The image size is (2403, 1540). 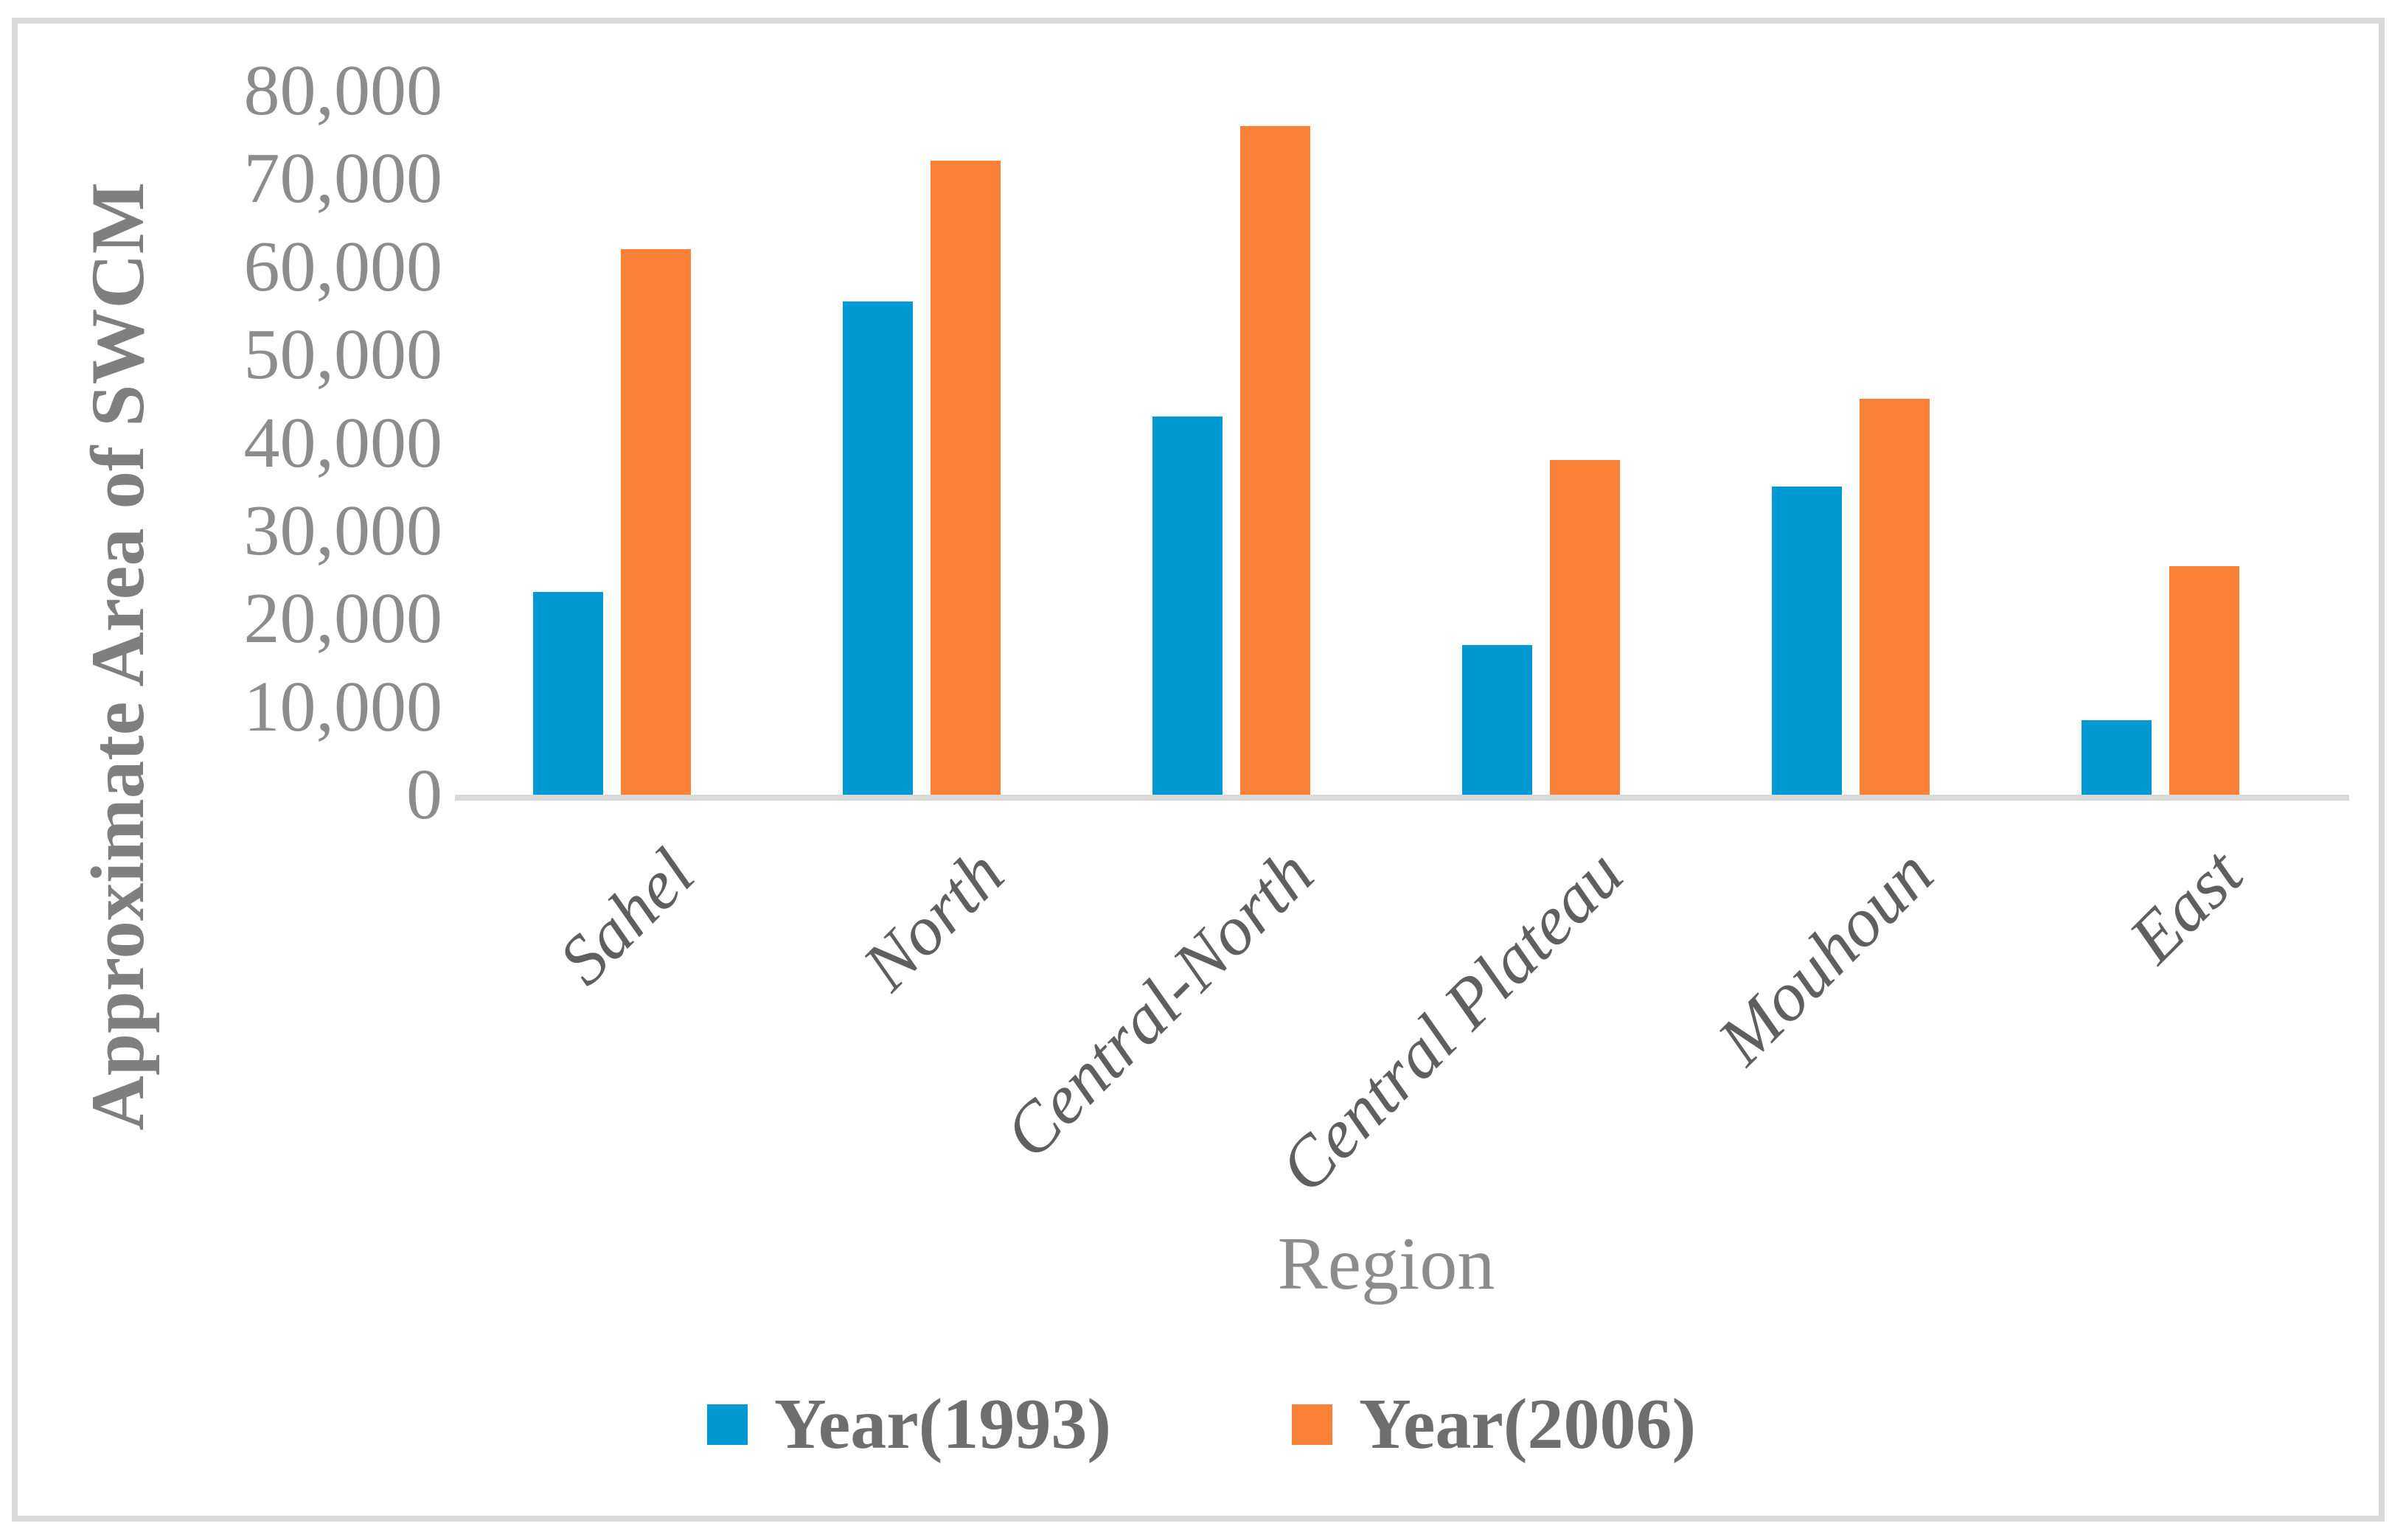 What do you see at coordinates (343, 443) in the screenshot?
I see `y-tick-label: 40,000` at bounding box center [343, 443].